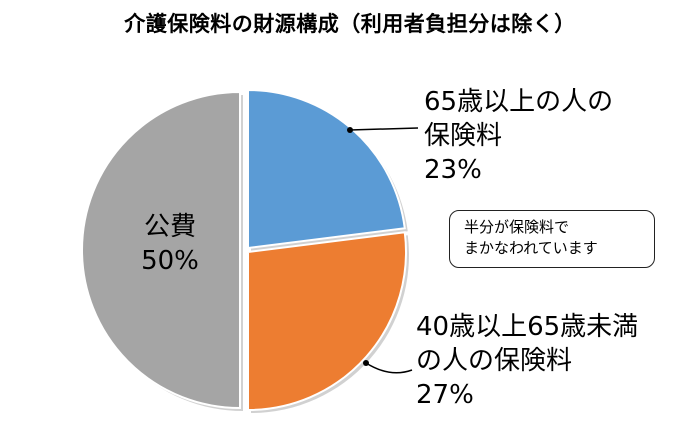 This screenshot has width=700, height=441. I want to click on leader-line-40-to-64-dot, so click(366, 363).